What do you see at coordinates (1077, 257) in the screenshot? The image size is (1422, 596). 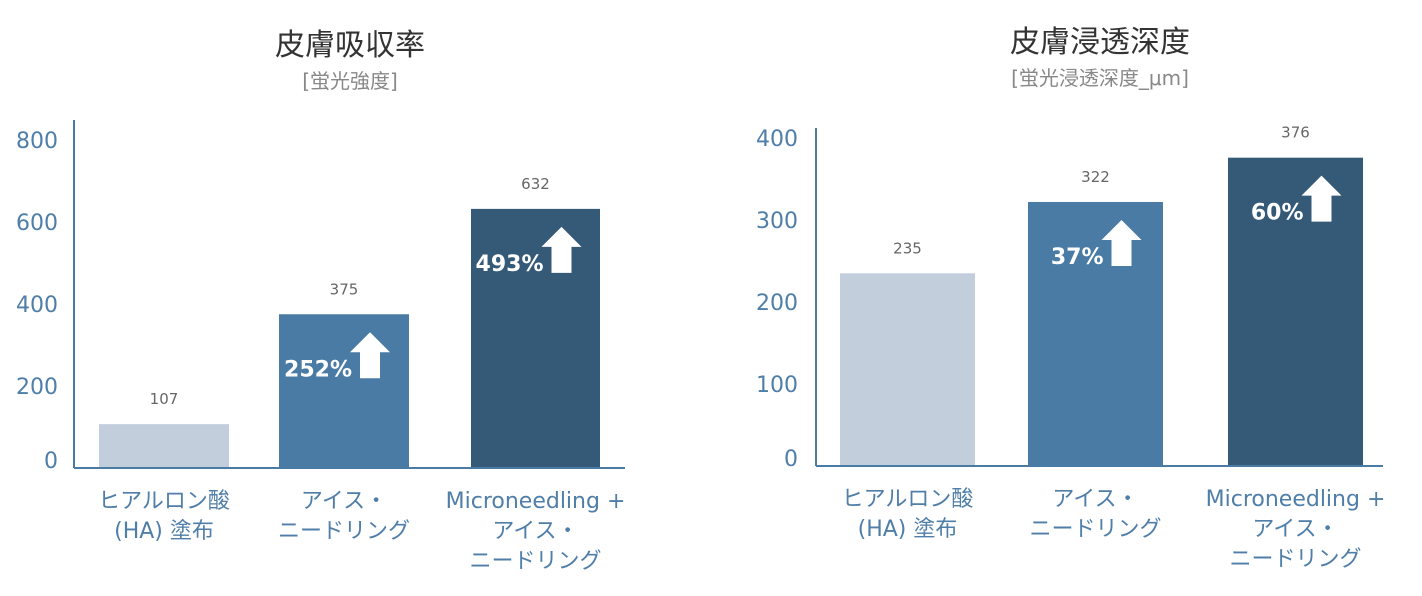 I see `increase-label: 37%` at bounding box center [1077, 257].